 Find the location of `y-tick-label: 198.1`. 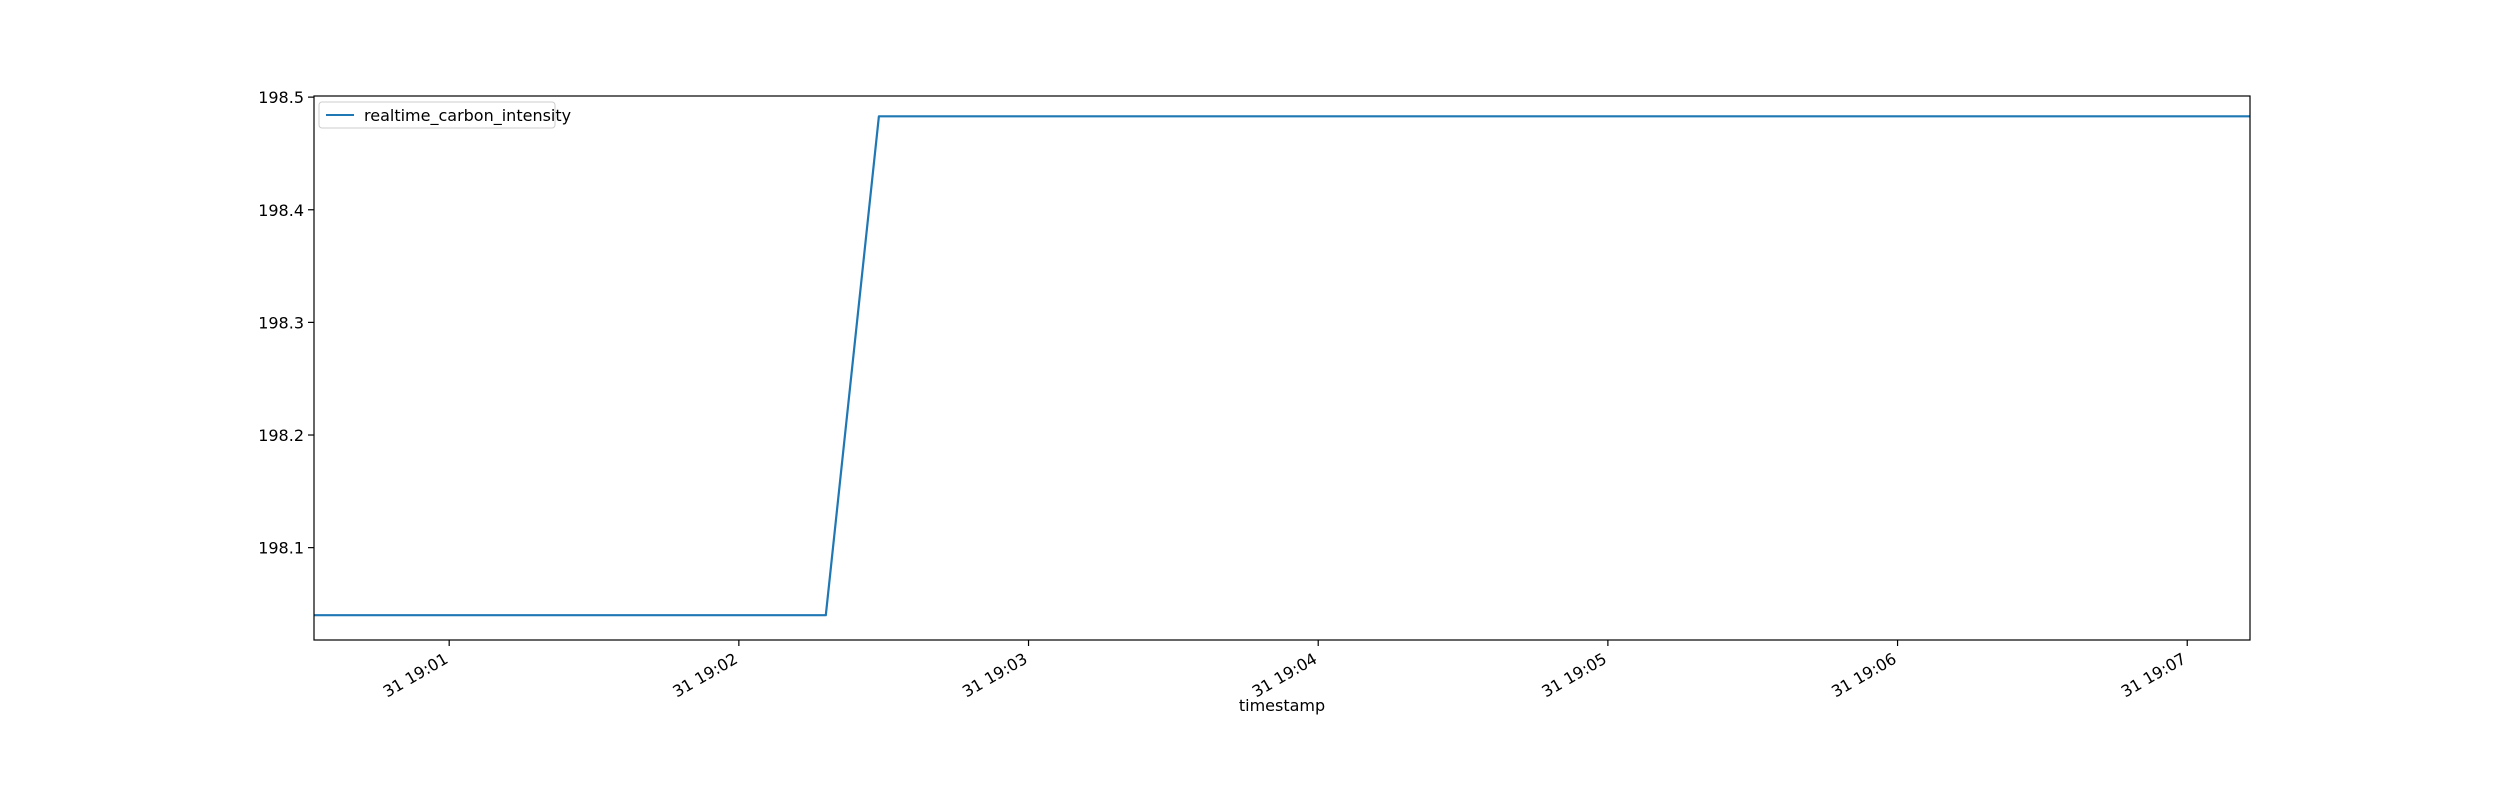

y-tick-label: 198.1 is located at coordinates (281, 548).